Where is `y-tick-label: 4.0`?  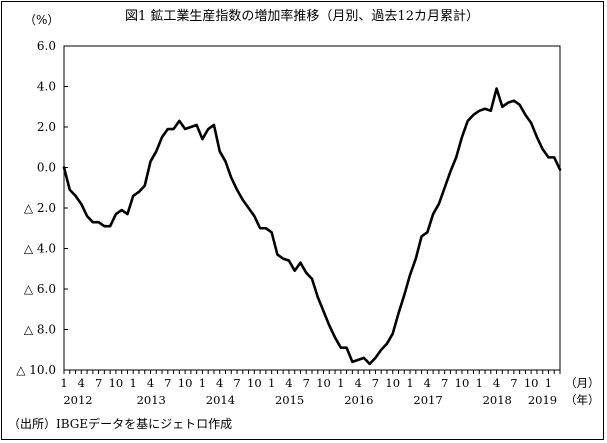
y-tick-label: 4.0 is located at coordinates (46, 87).